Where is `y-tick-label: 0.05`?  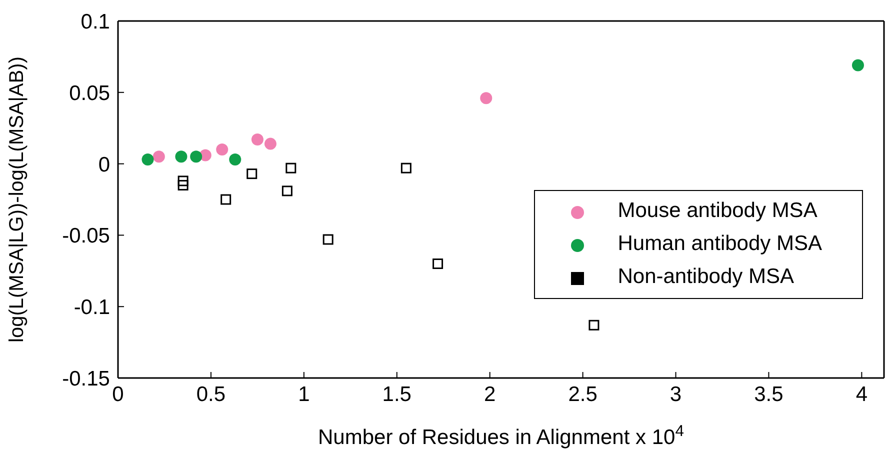
y-tick-label: 0.05 is located at coordinates (89, 93).